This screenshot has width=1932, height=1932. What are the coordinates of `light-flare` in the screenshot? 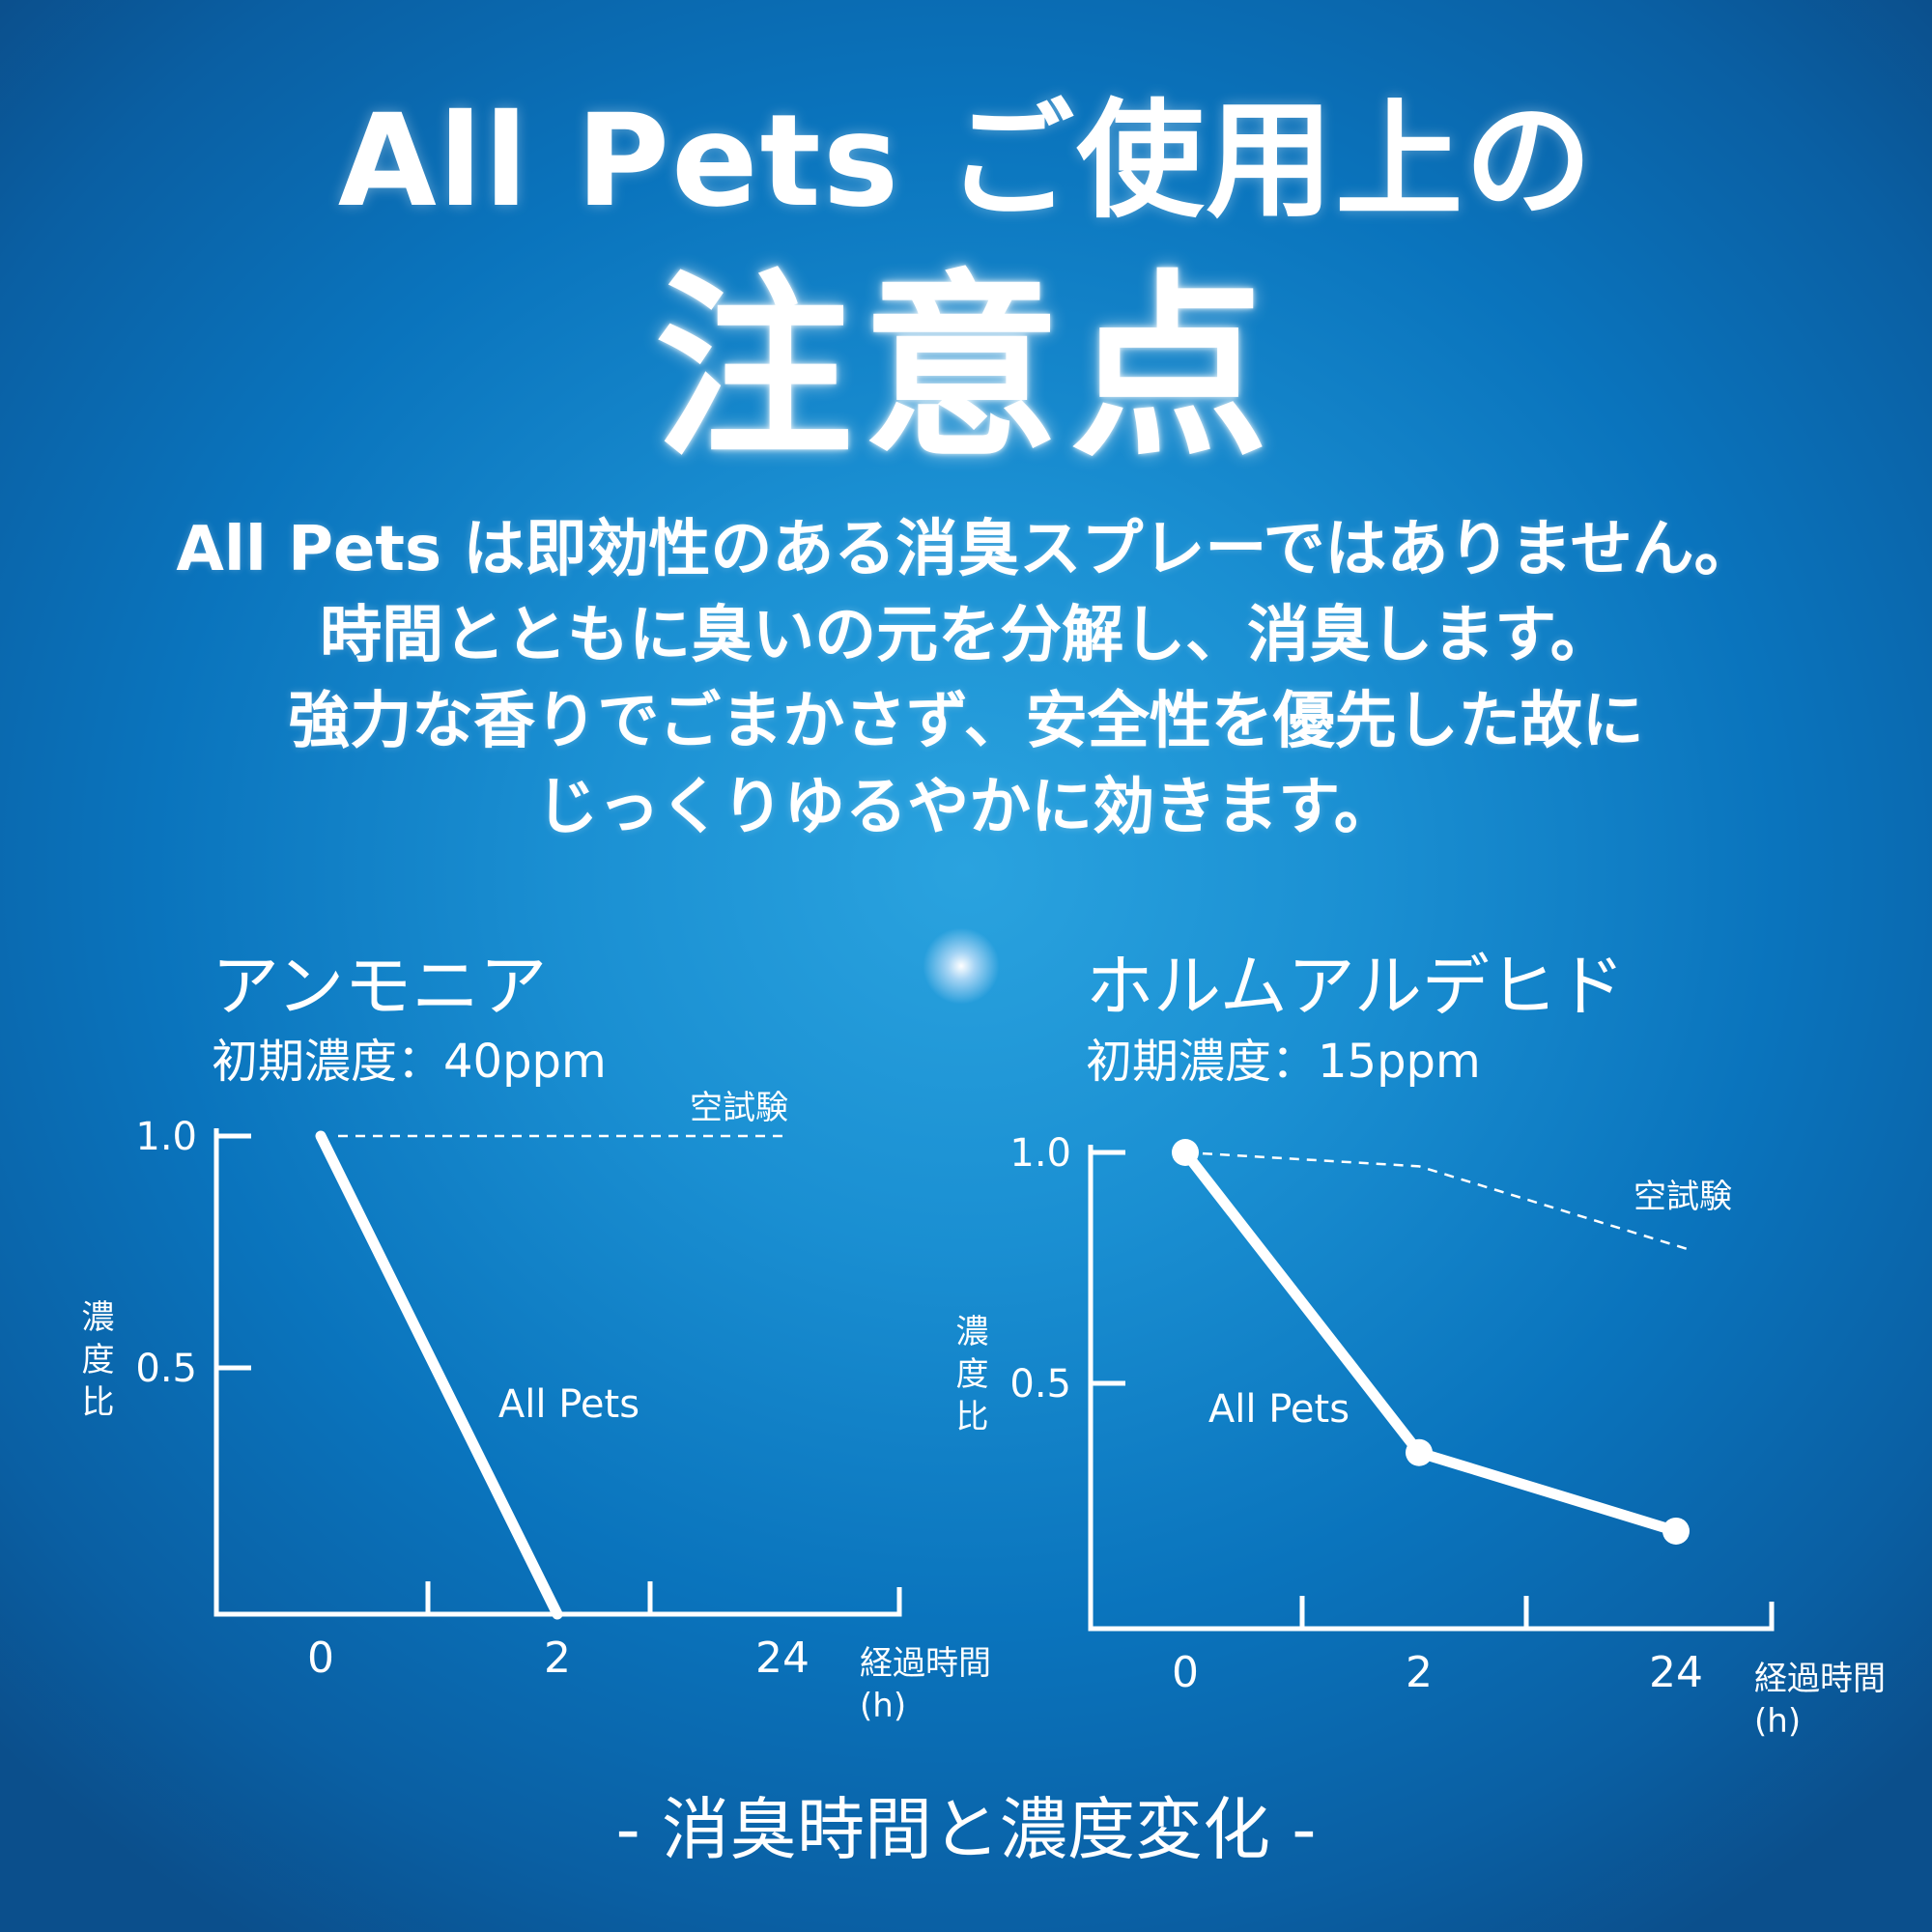 It's located at (961, 966).